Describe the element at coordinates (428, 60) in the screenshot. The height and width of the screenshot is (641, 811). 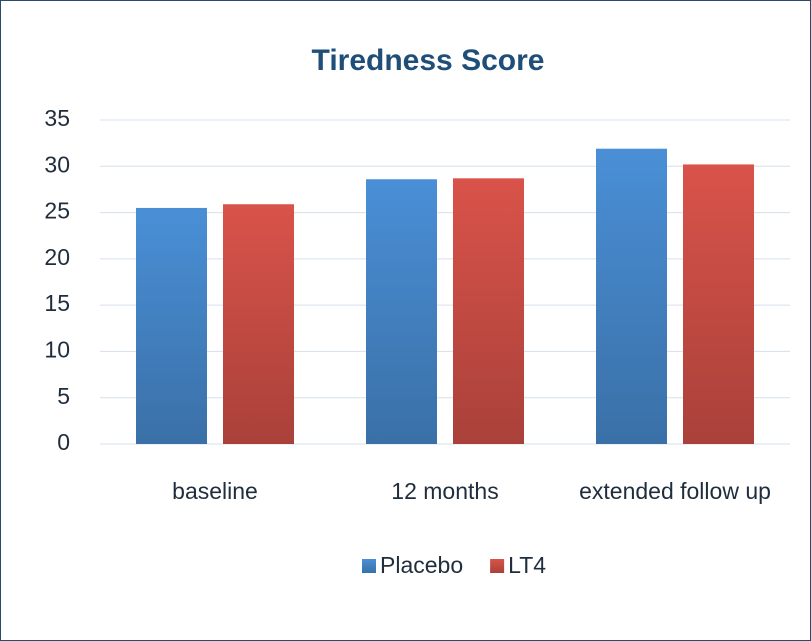
I see `chart-title: Tiredness Score` at that location.